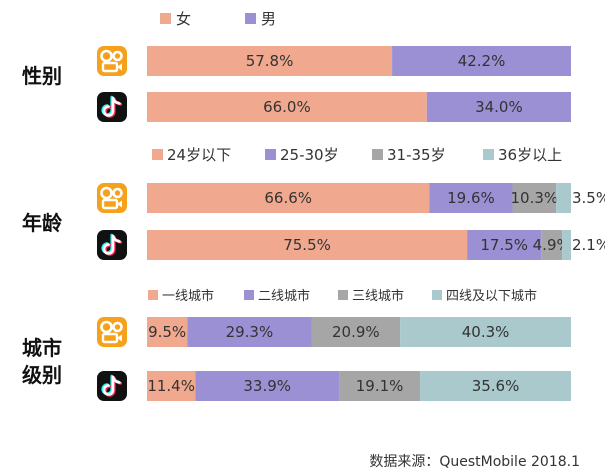 The width and height of the screenshot is (605, 475). I want to click on data-label: 40.3%, so click(486, 332).